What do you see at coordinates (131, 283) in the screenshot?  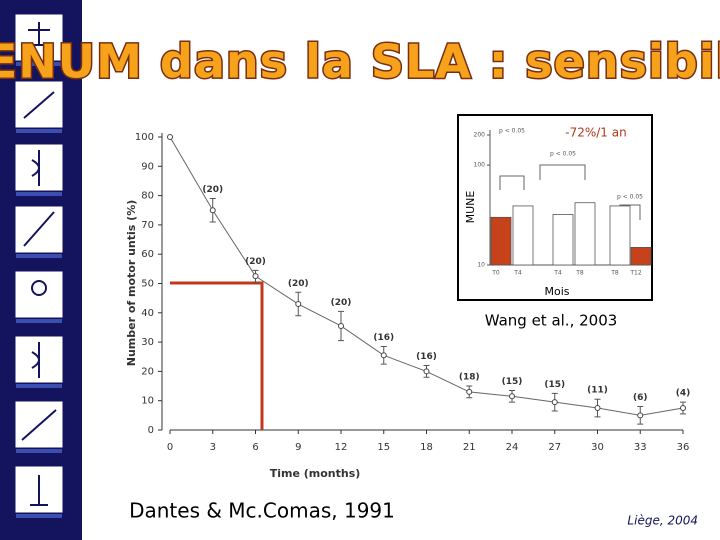 I see `y-axis-label: Number of motor untis (%)` at bounding box center [131, 283].